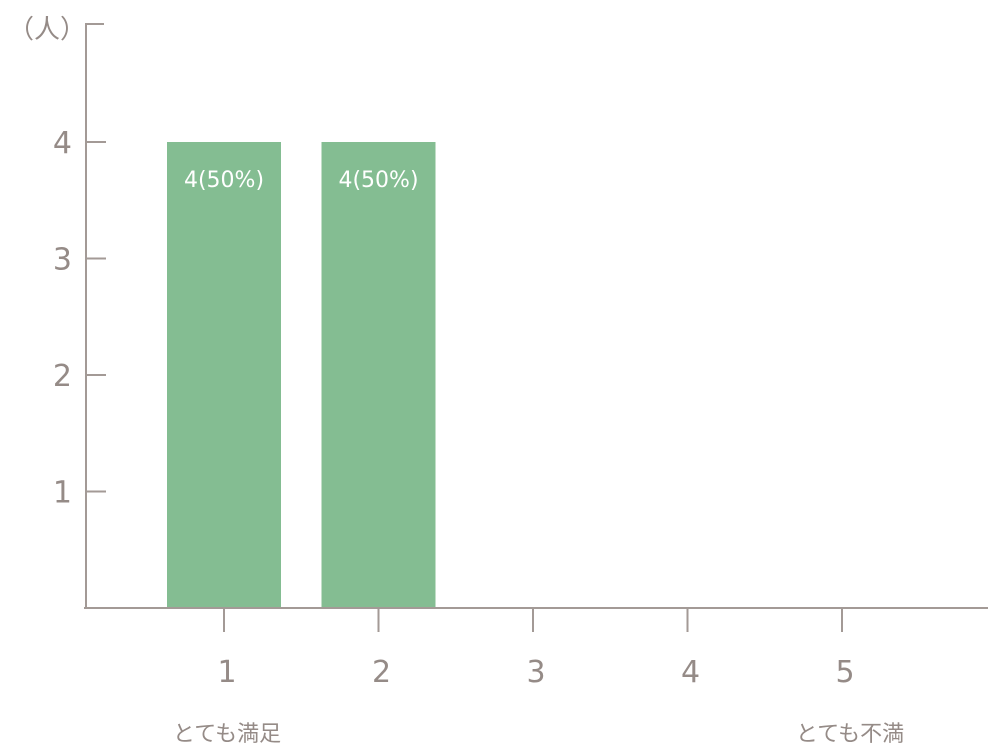  Describe the element at coordinates (381, 672) in the screenshot. I see `x-tick-label-2: 2` at that location.